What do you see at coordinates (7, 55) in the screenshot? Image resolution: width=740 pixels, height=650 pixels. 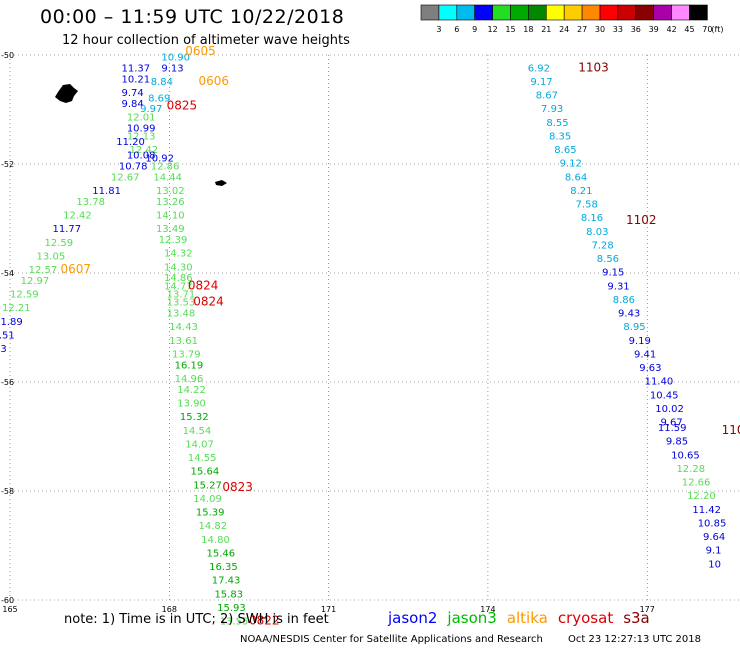 I see `lat-tick-label: -50` at bounding box center [7, 55].